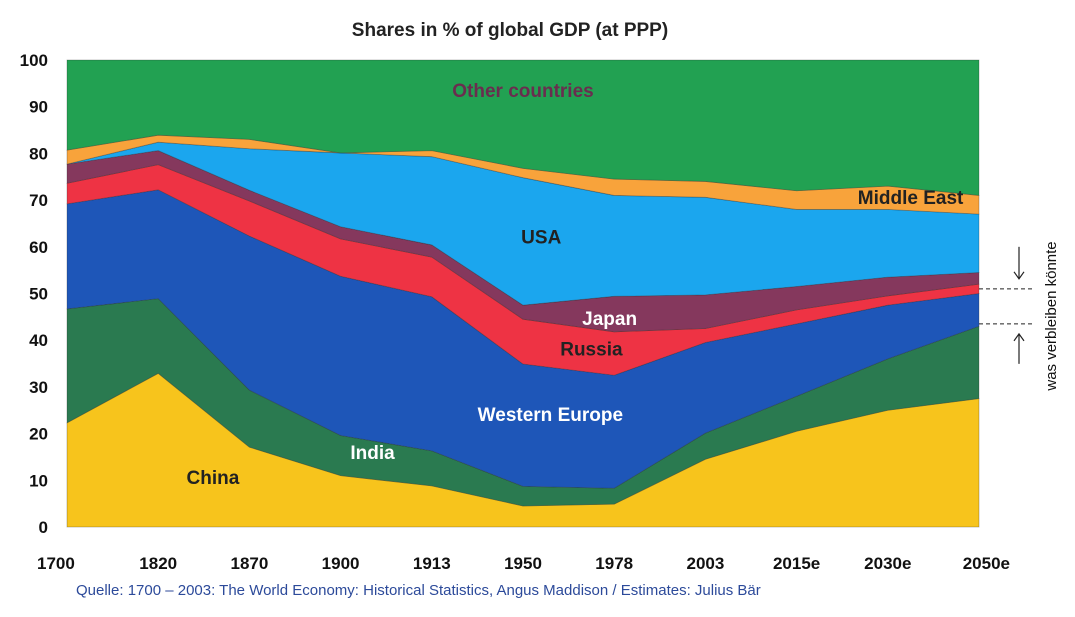 The height and width of the screenshot is (617, 1075). I want to click on label-usa: USA, so click(541, 237).